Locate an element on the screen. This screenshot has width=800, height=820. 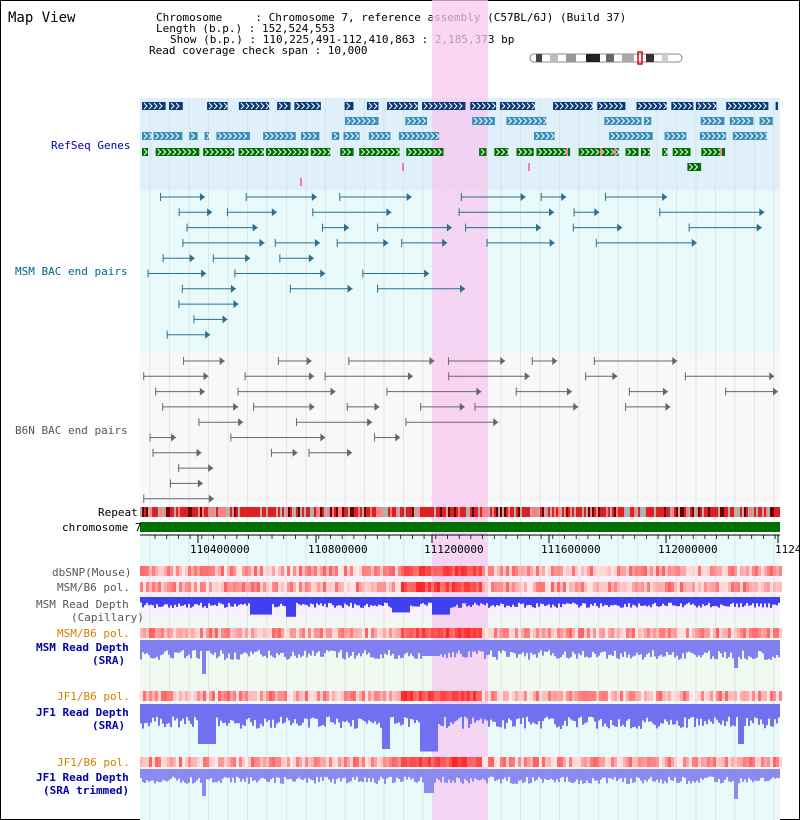
msm-bac-end-pairs-track is located at coordinates (456, 266).